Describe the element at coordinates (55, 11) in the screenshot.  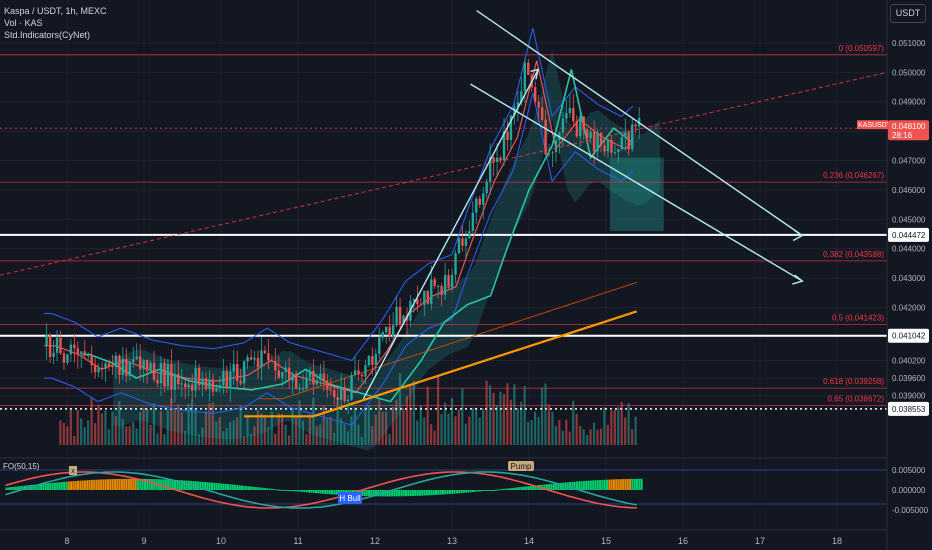
I see `symbol-title: Kaspa / USDT, 1h, MEXC` at that location.